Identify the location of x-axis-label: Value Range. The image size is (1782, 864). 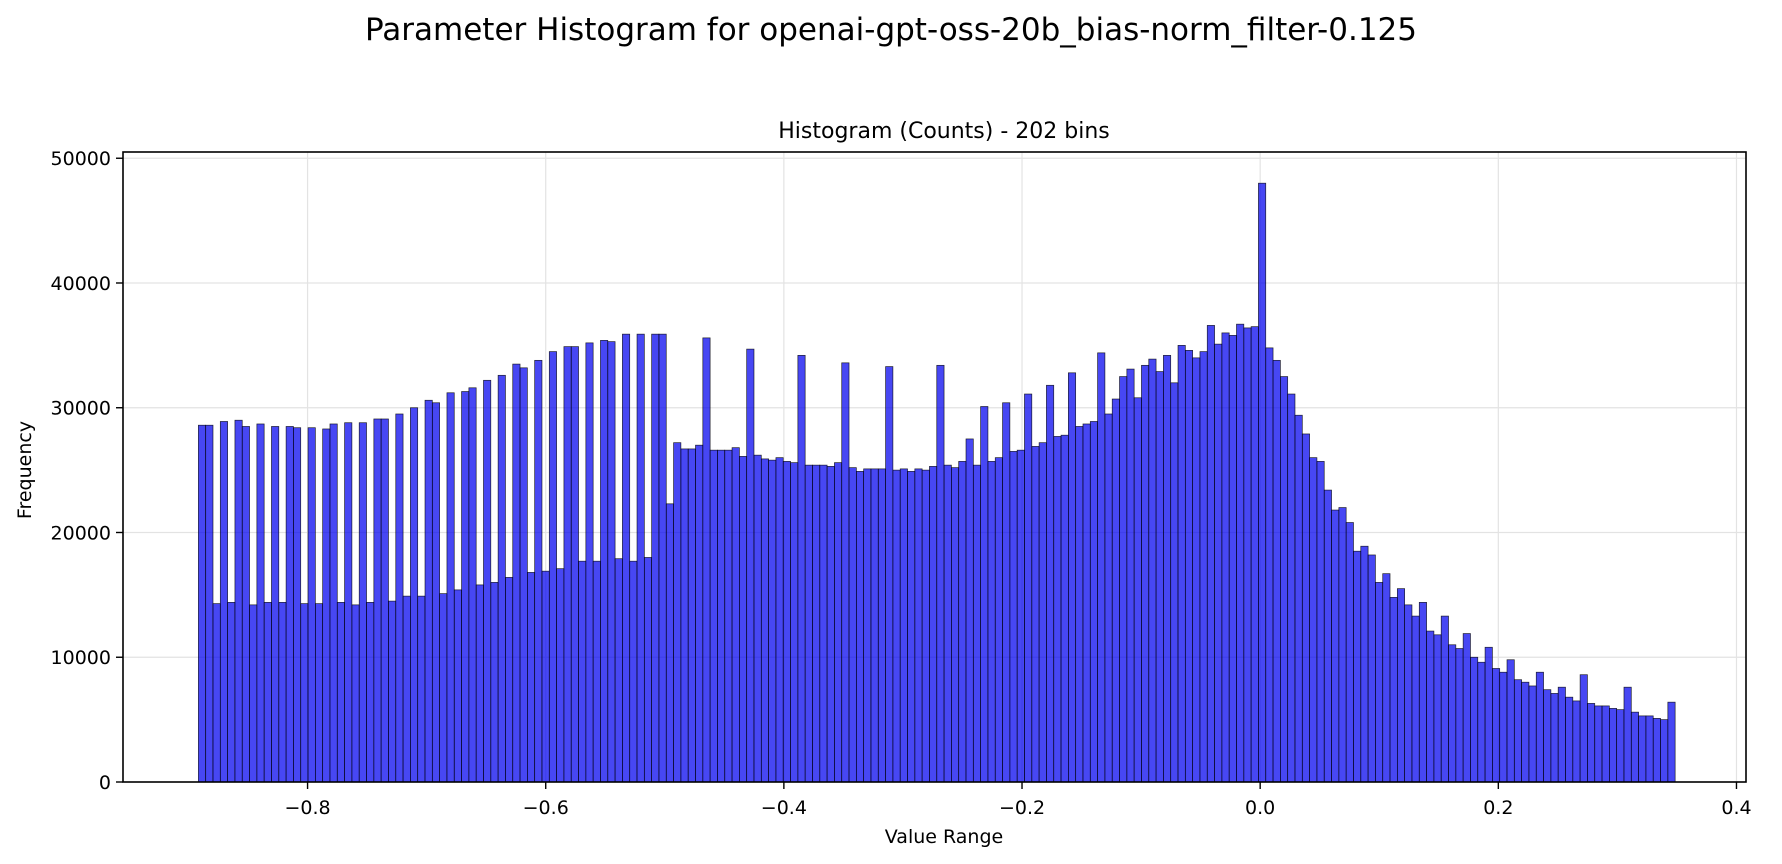
(944, 837).